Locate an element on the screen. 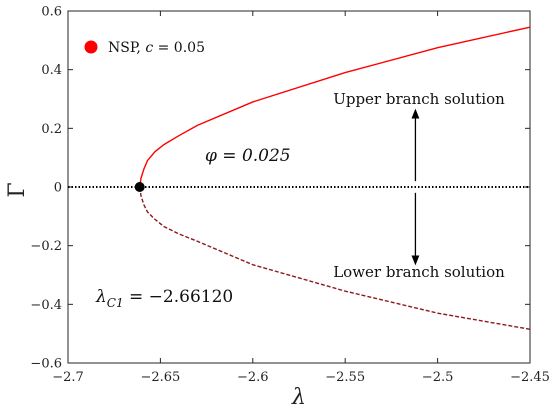 The height and width of the screenshot is (415, 550). legend: NSP, c = 0.05 is located at coordinates (144, 48).